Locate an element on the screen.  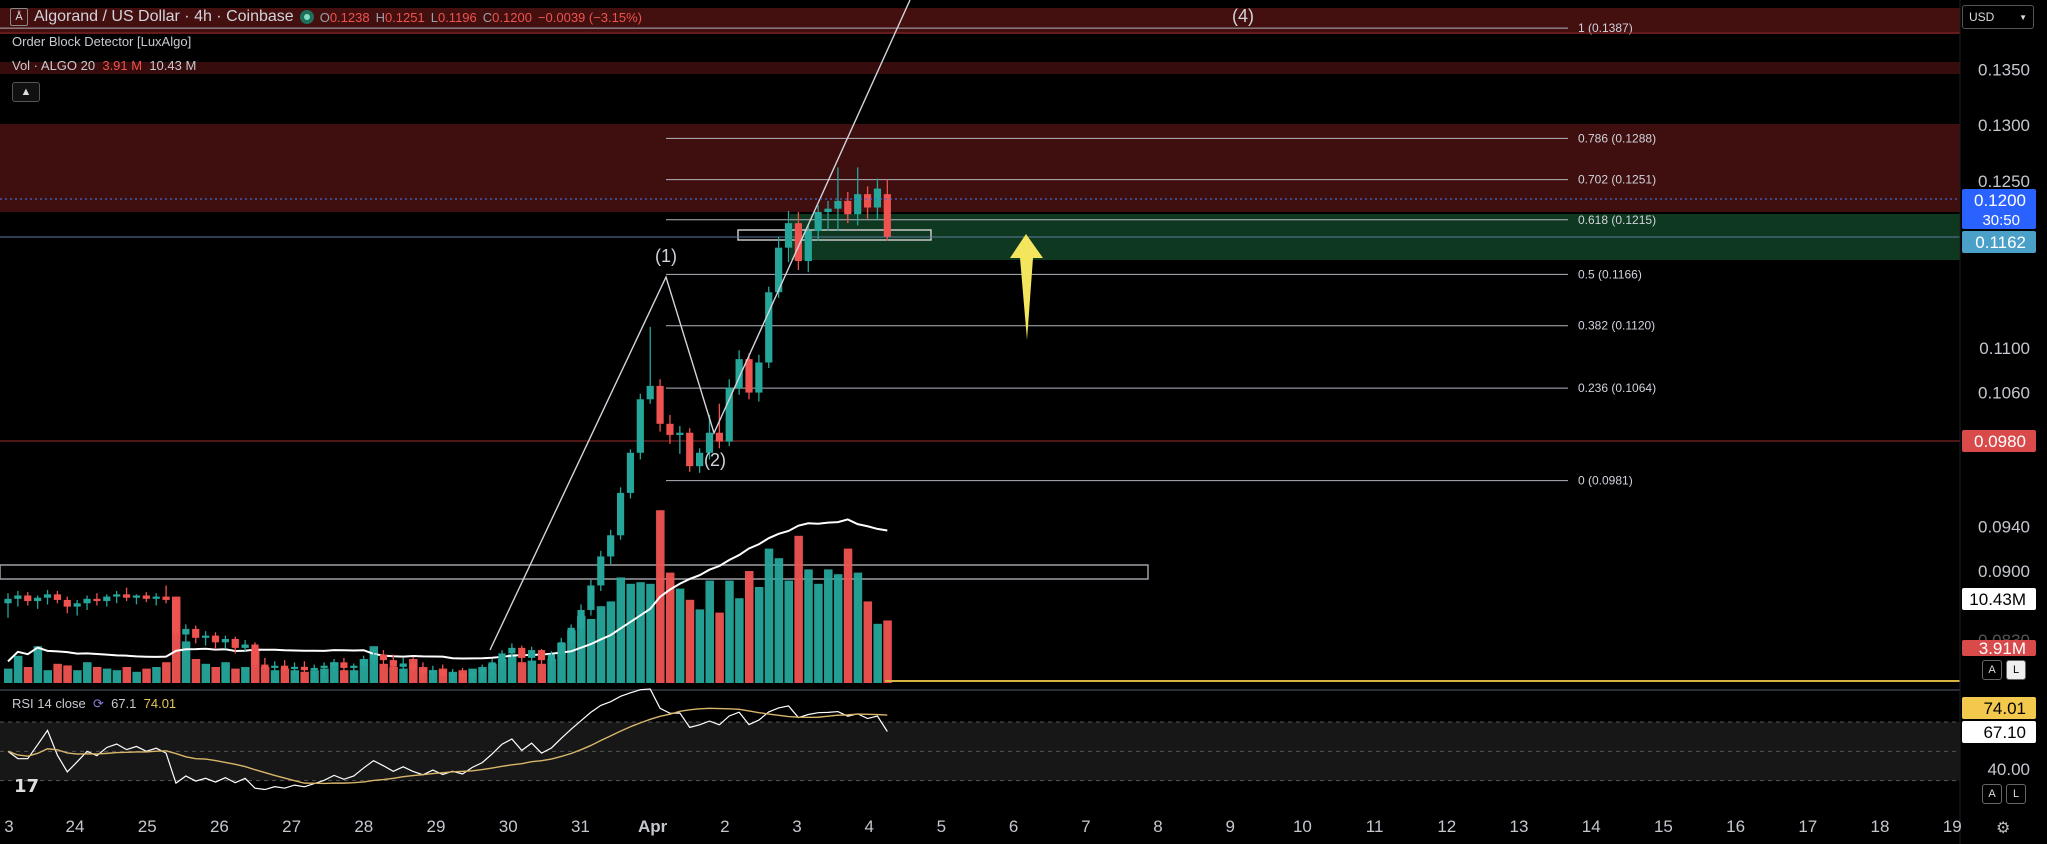
ohlc-change: −0.0039 (−3.15%) is located at coordinates (589, 17).